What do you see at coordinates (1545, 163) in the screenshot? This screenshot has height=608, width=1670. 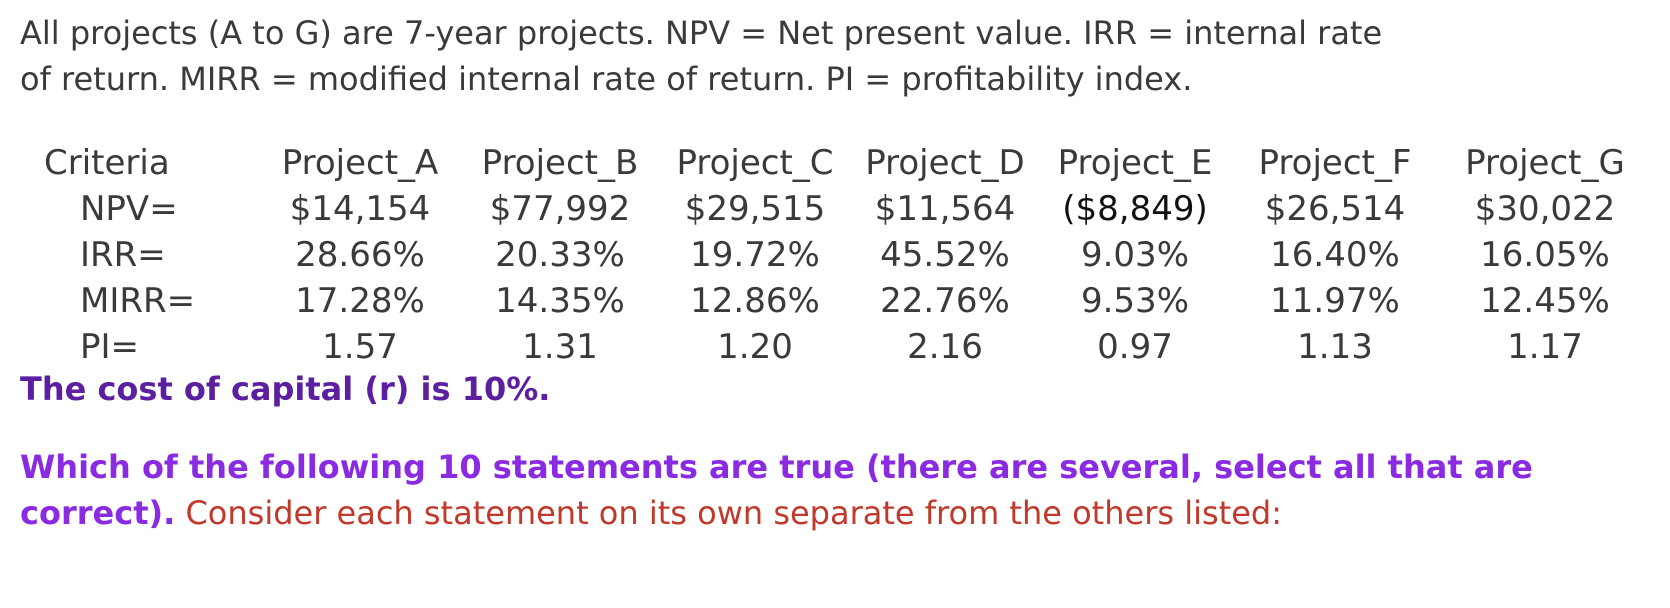 I see `project-g-header: Project_G` at bounding box center [1545, 163].